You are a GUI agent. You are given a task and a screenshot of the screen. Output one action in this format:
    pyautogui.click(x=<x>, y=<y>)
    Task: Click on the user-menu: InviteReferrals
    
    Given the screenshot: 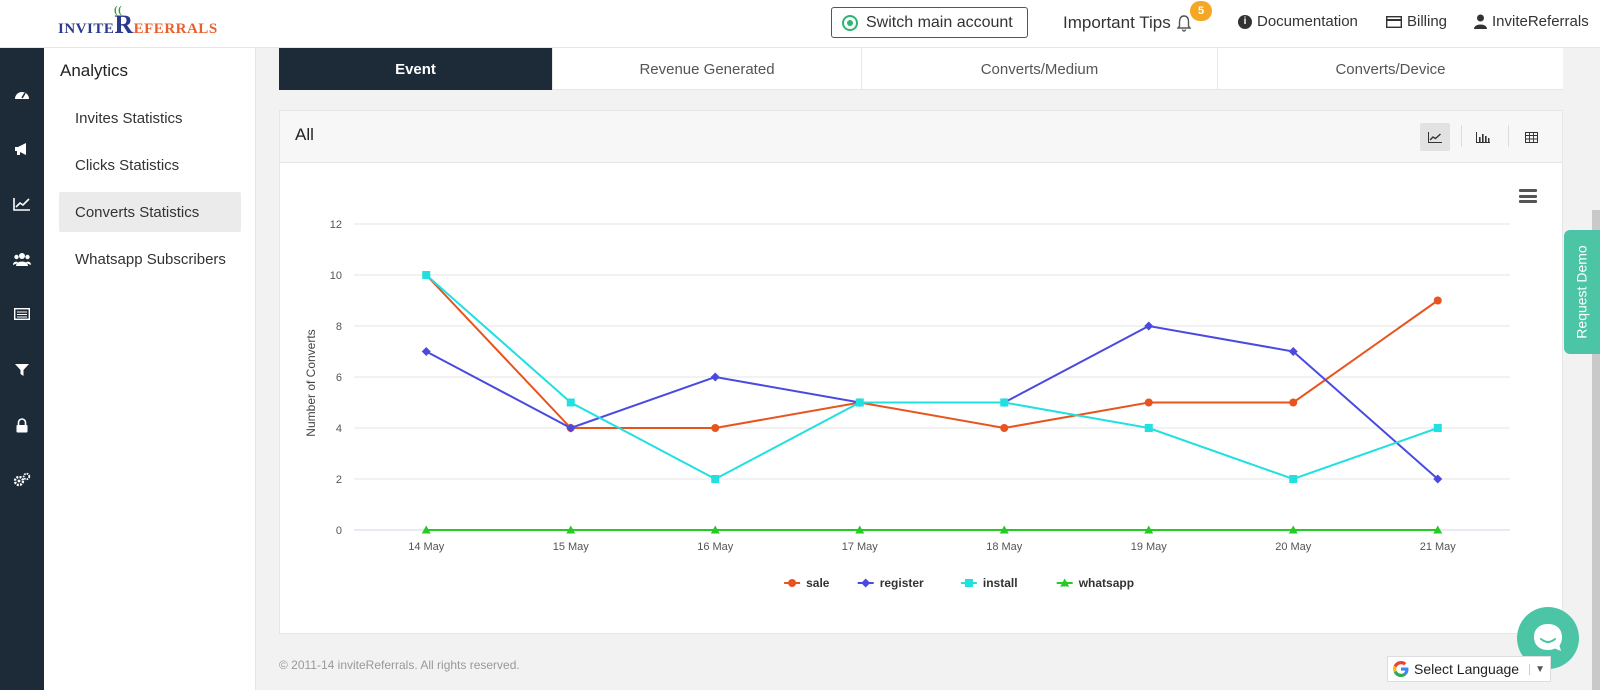 What is the action you would take?
    pyautogui.click(x=1531, y=21)
    